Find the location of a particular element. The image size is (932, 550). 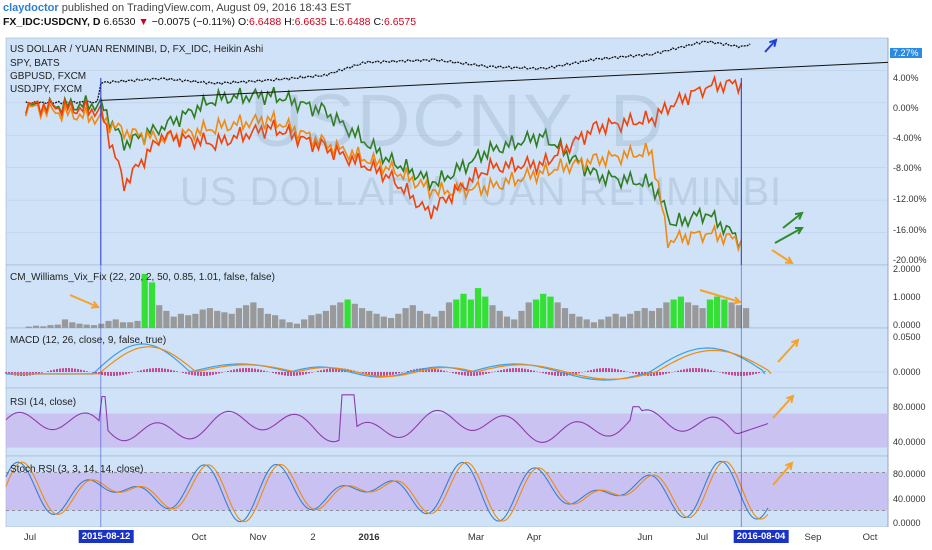

y-tick: -12.00% is located at coordinates (910, 199).